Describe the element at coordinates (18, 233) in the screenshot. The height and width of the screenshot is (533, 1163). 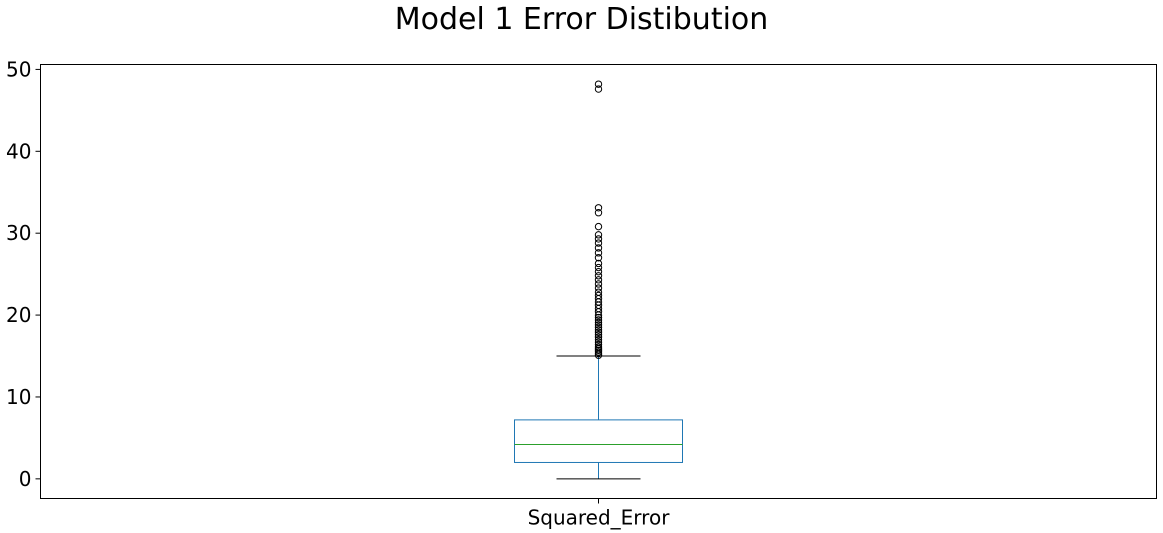
I see `y-tick-label: 30` at that location.